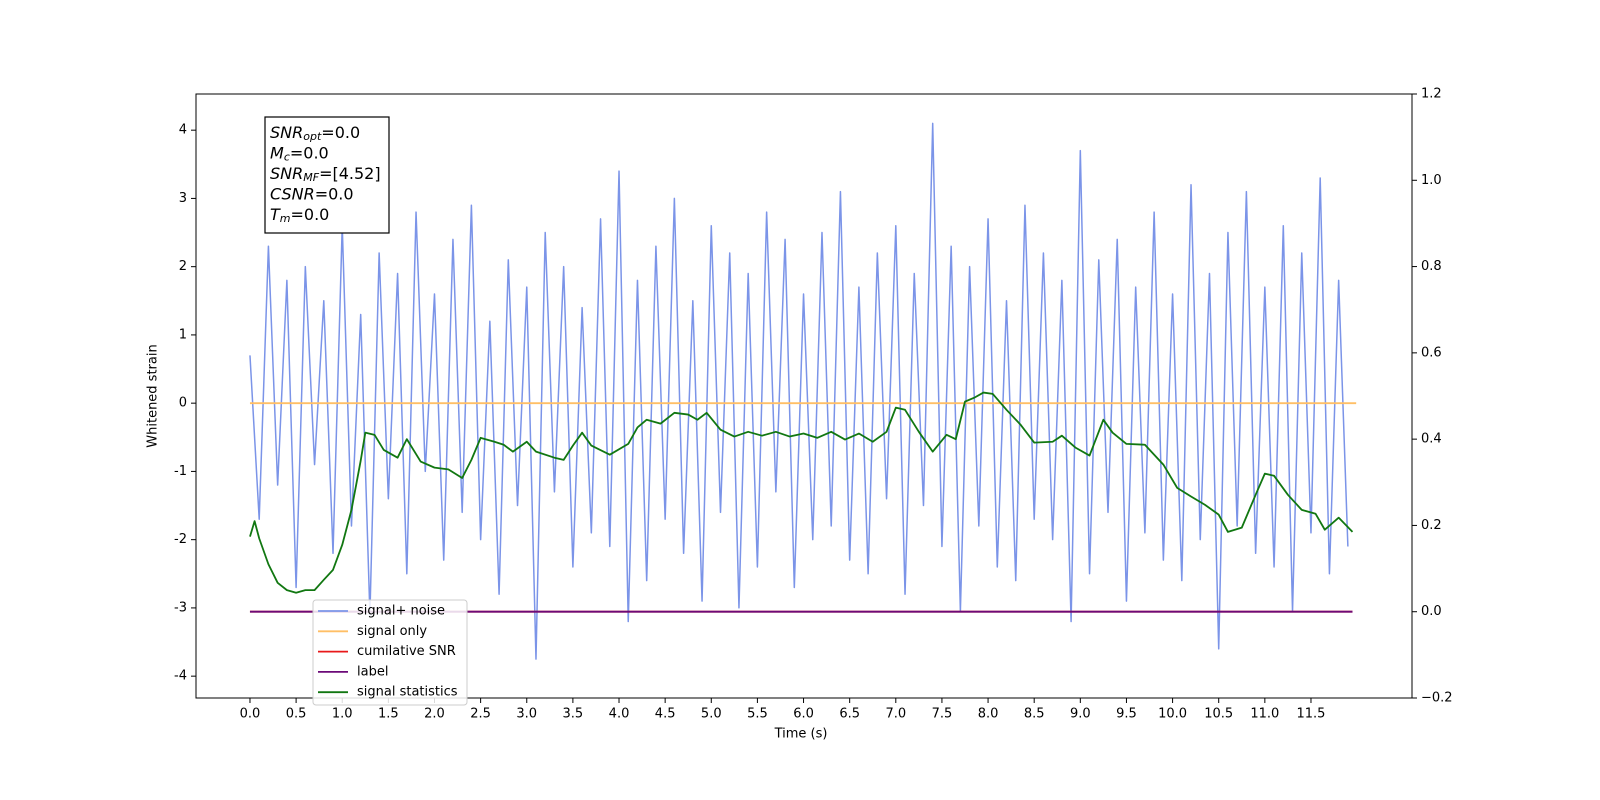  Describe the element at coordinates (526, 714) in the screenshot. I see `x-tick-label: 3.0` at that location.